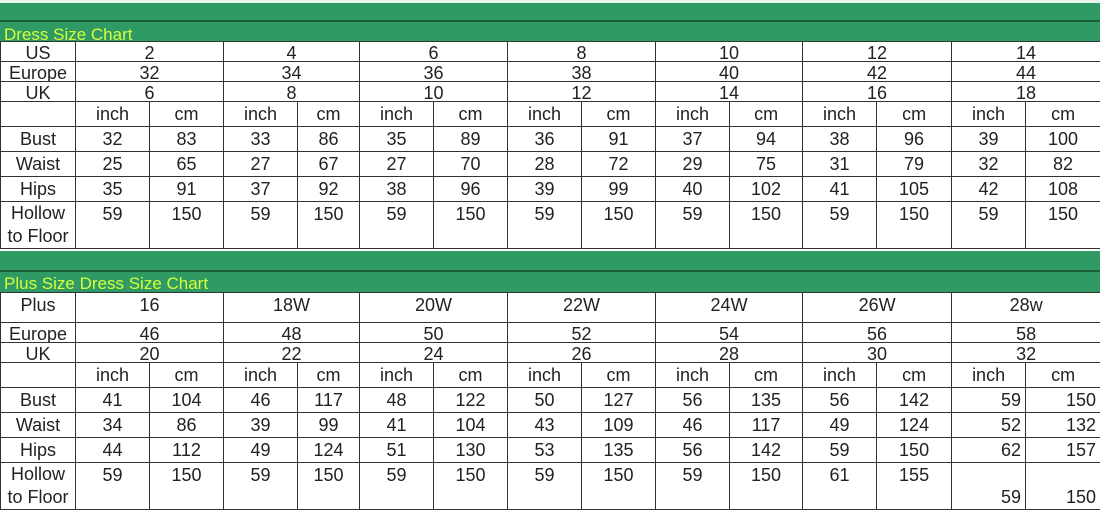 The width and height of the screenshot is (1100, 517). What do you see at coordinates (1025, 71) in the screenshot?
I see `size-cell: 44` at bounding box center [1025, 71].